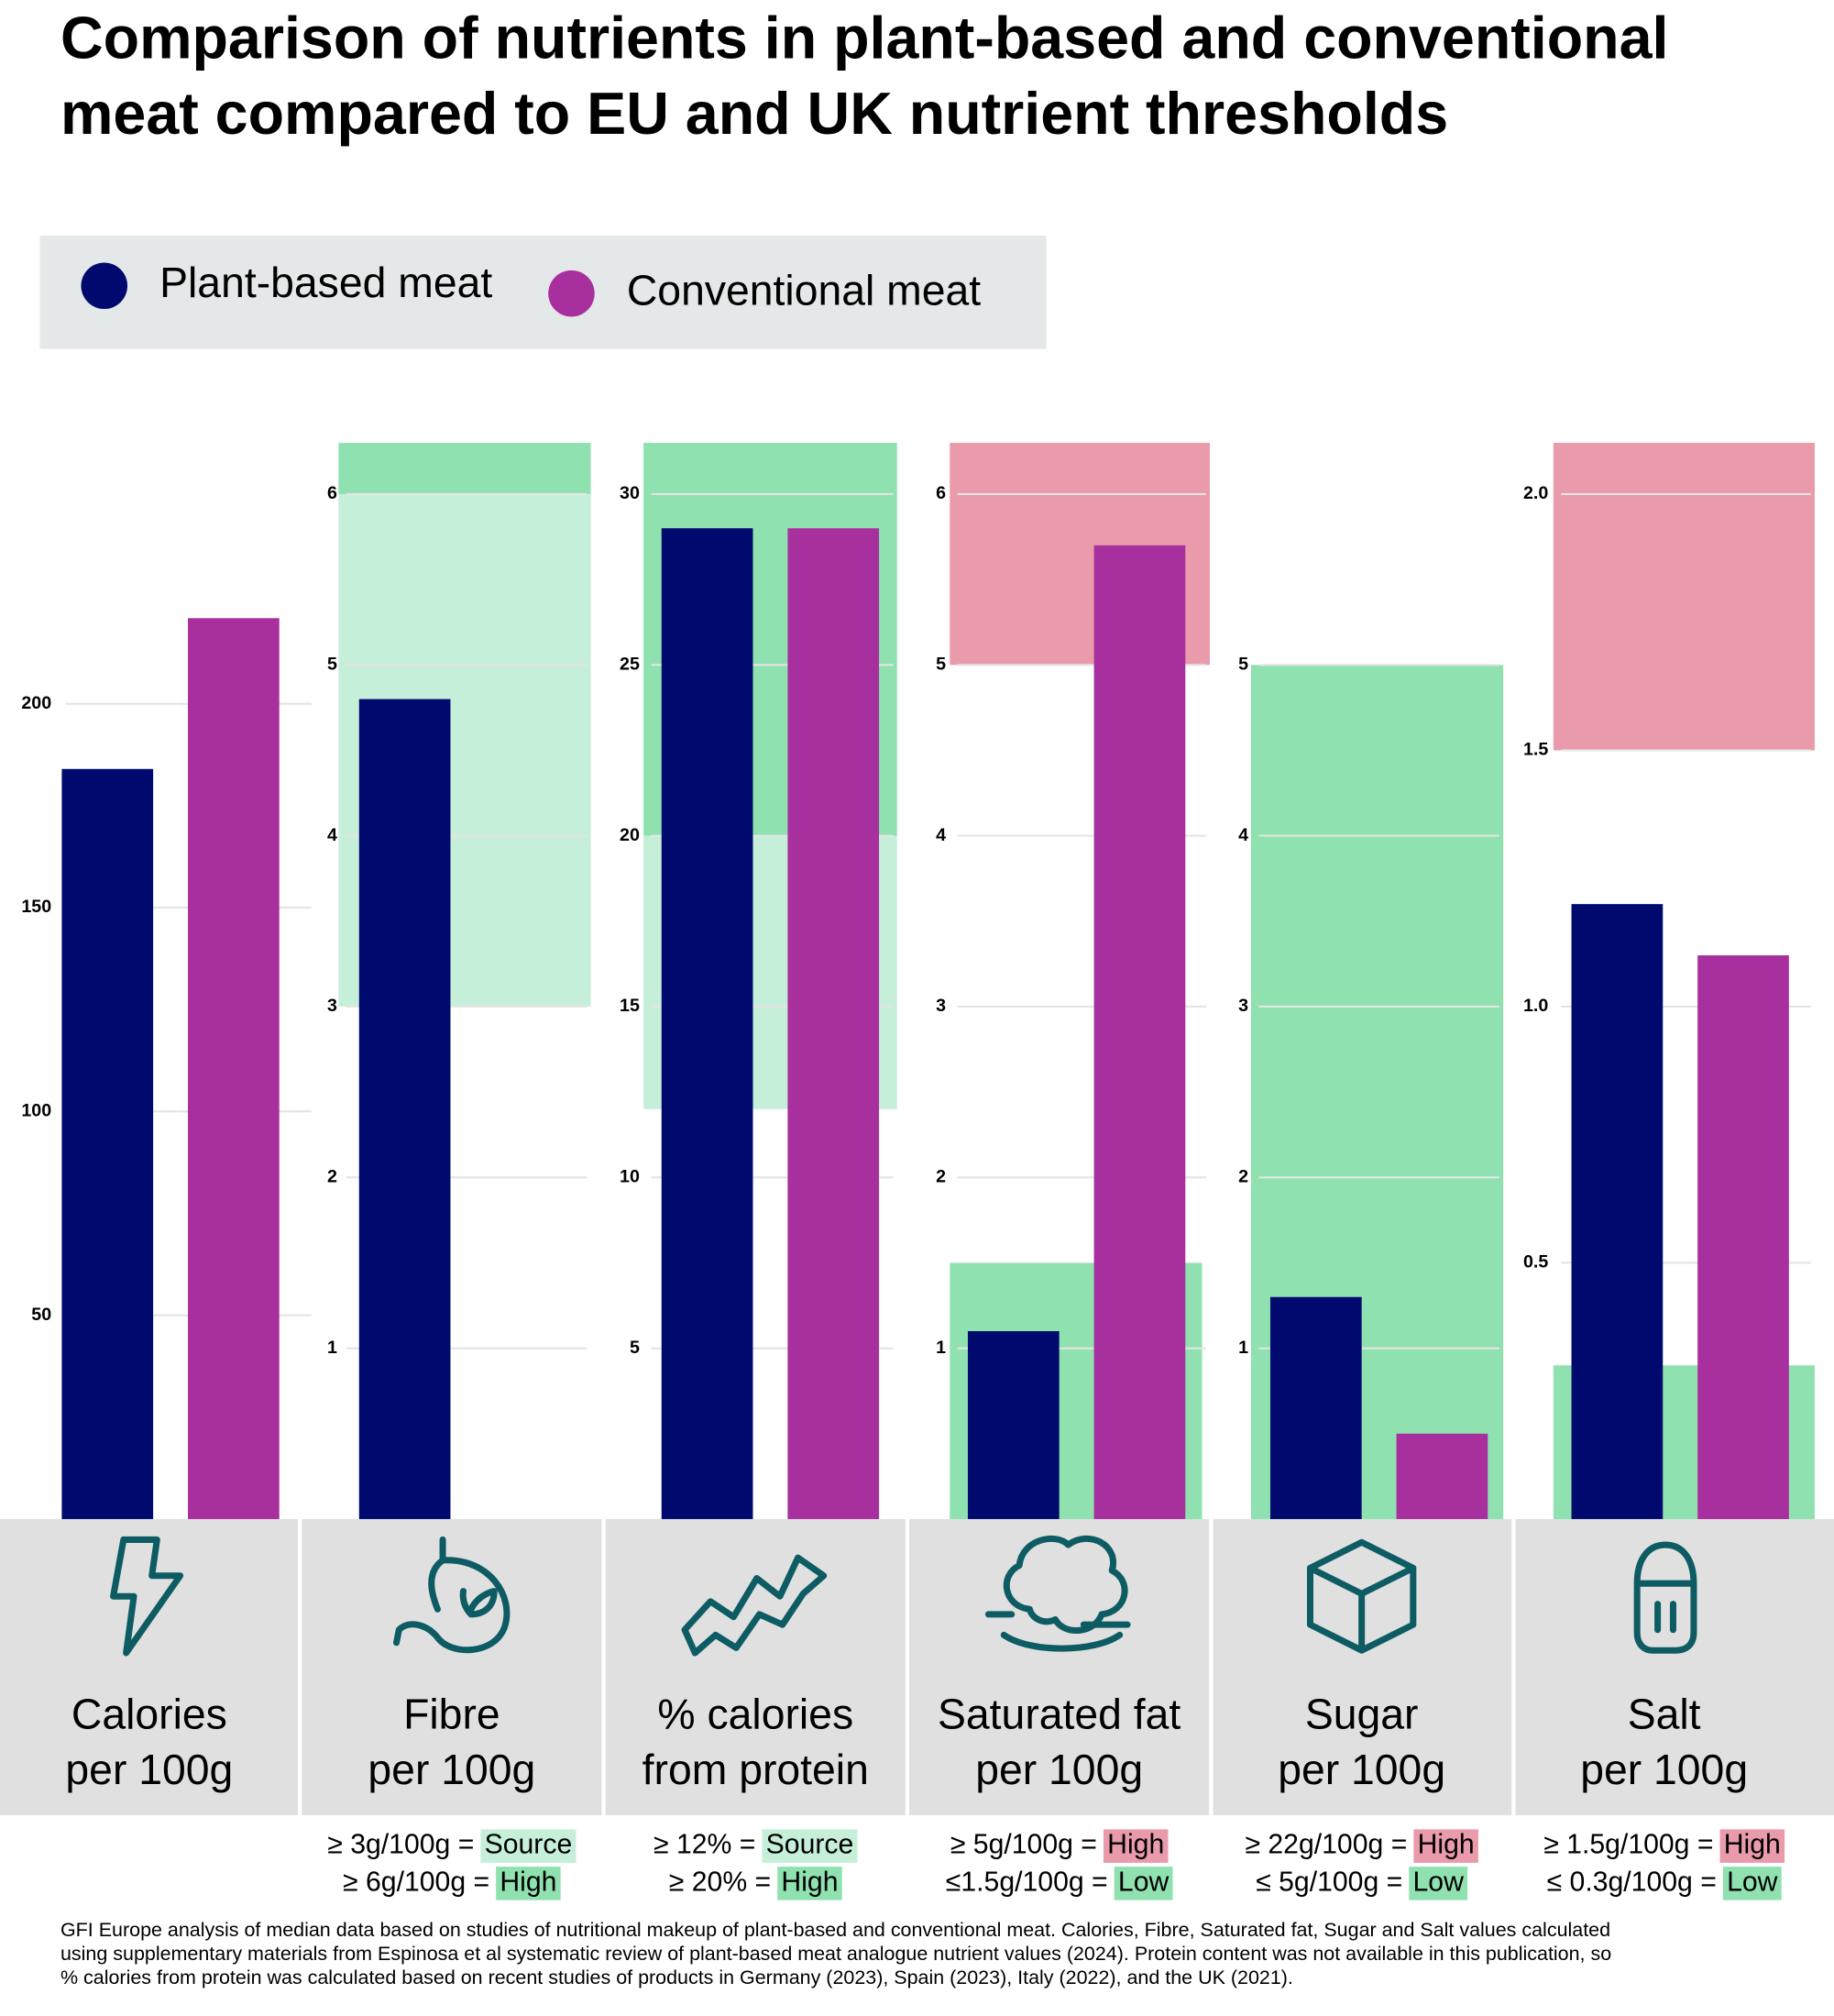  What do you see at coordinates (1023, 1845) in the screenshot?
I see `criterion-text: ≥ 5g/100g =` at bounding box center [1023, 1845].